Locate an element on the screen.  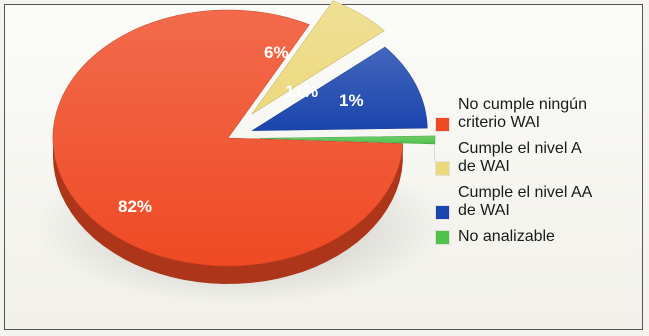
legend-item-no-cumple: No cumple ningún criterio WAI is located at coordinates (536, 114).